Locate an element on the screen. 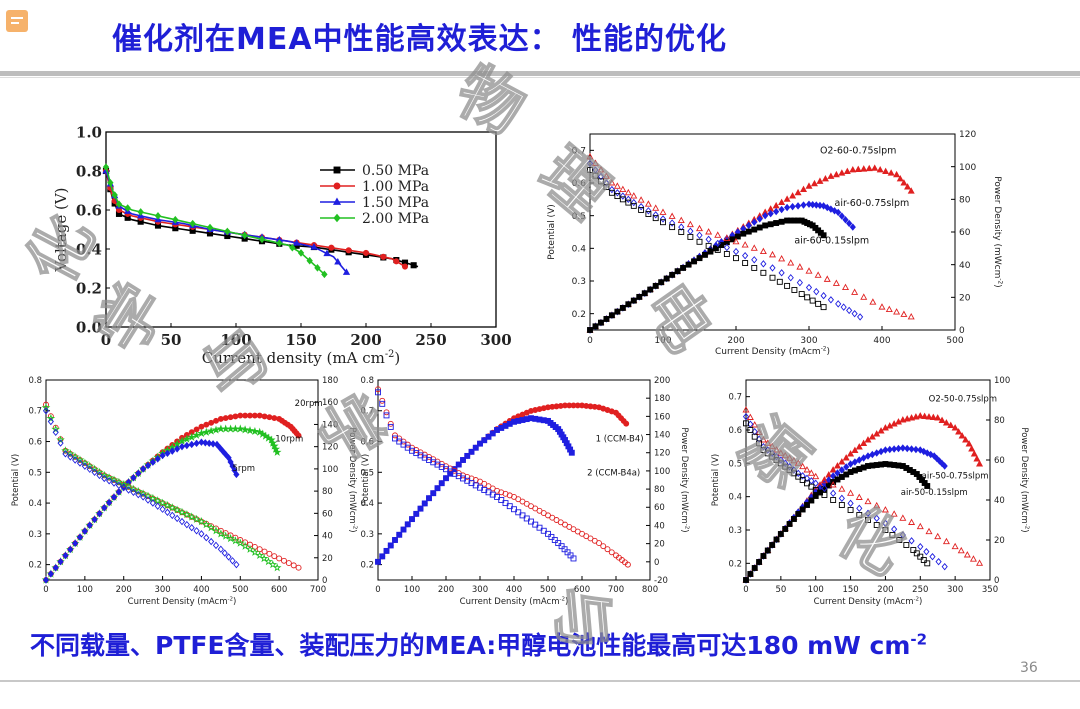 This screenshot has height=709, width=1080. x-tick-label: 500 is located at coordinates (548, 590).